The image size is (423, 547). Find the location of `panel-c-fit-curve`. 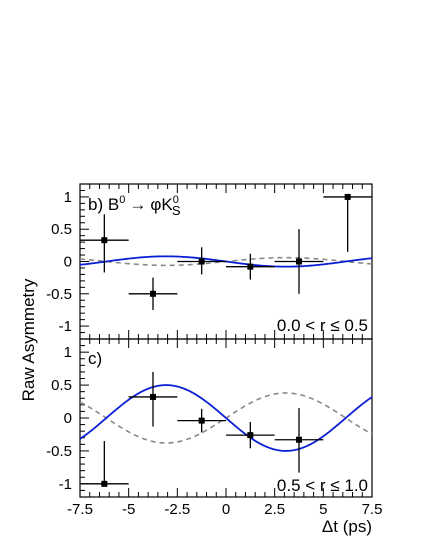

panel-c-fit-curve is located at coordinates (226, 418).